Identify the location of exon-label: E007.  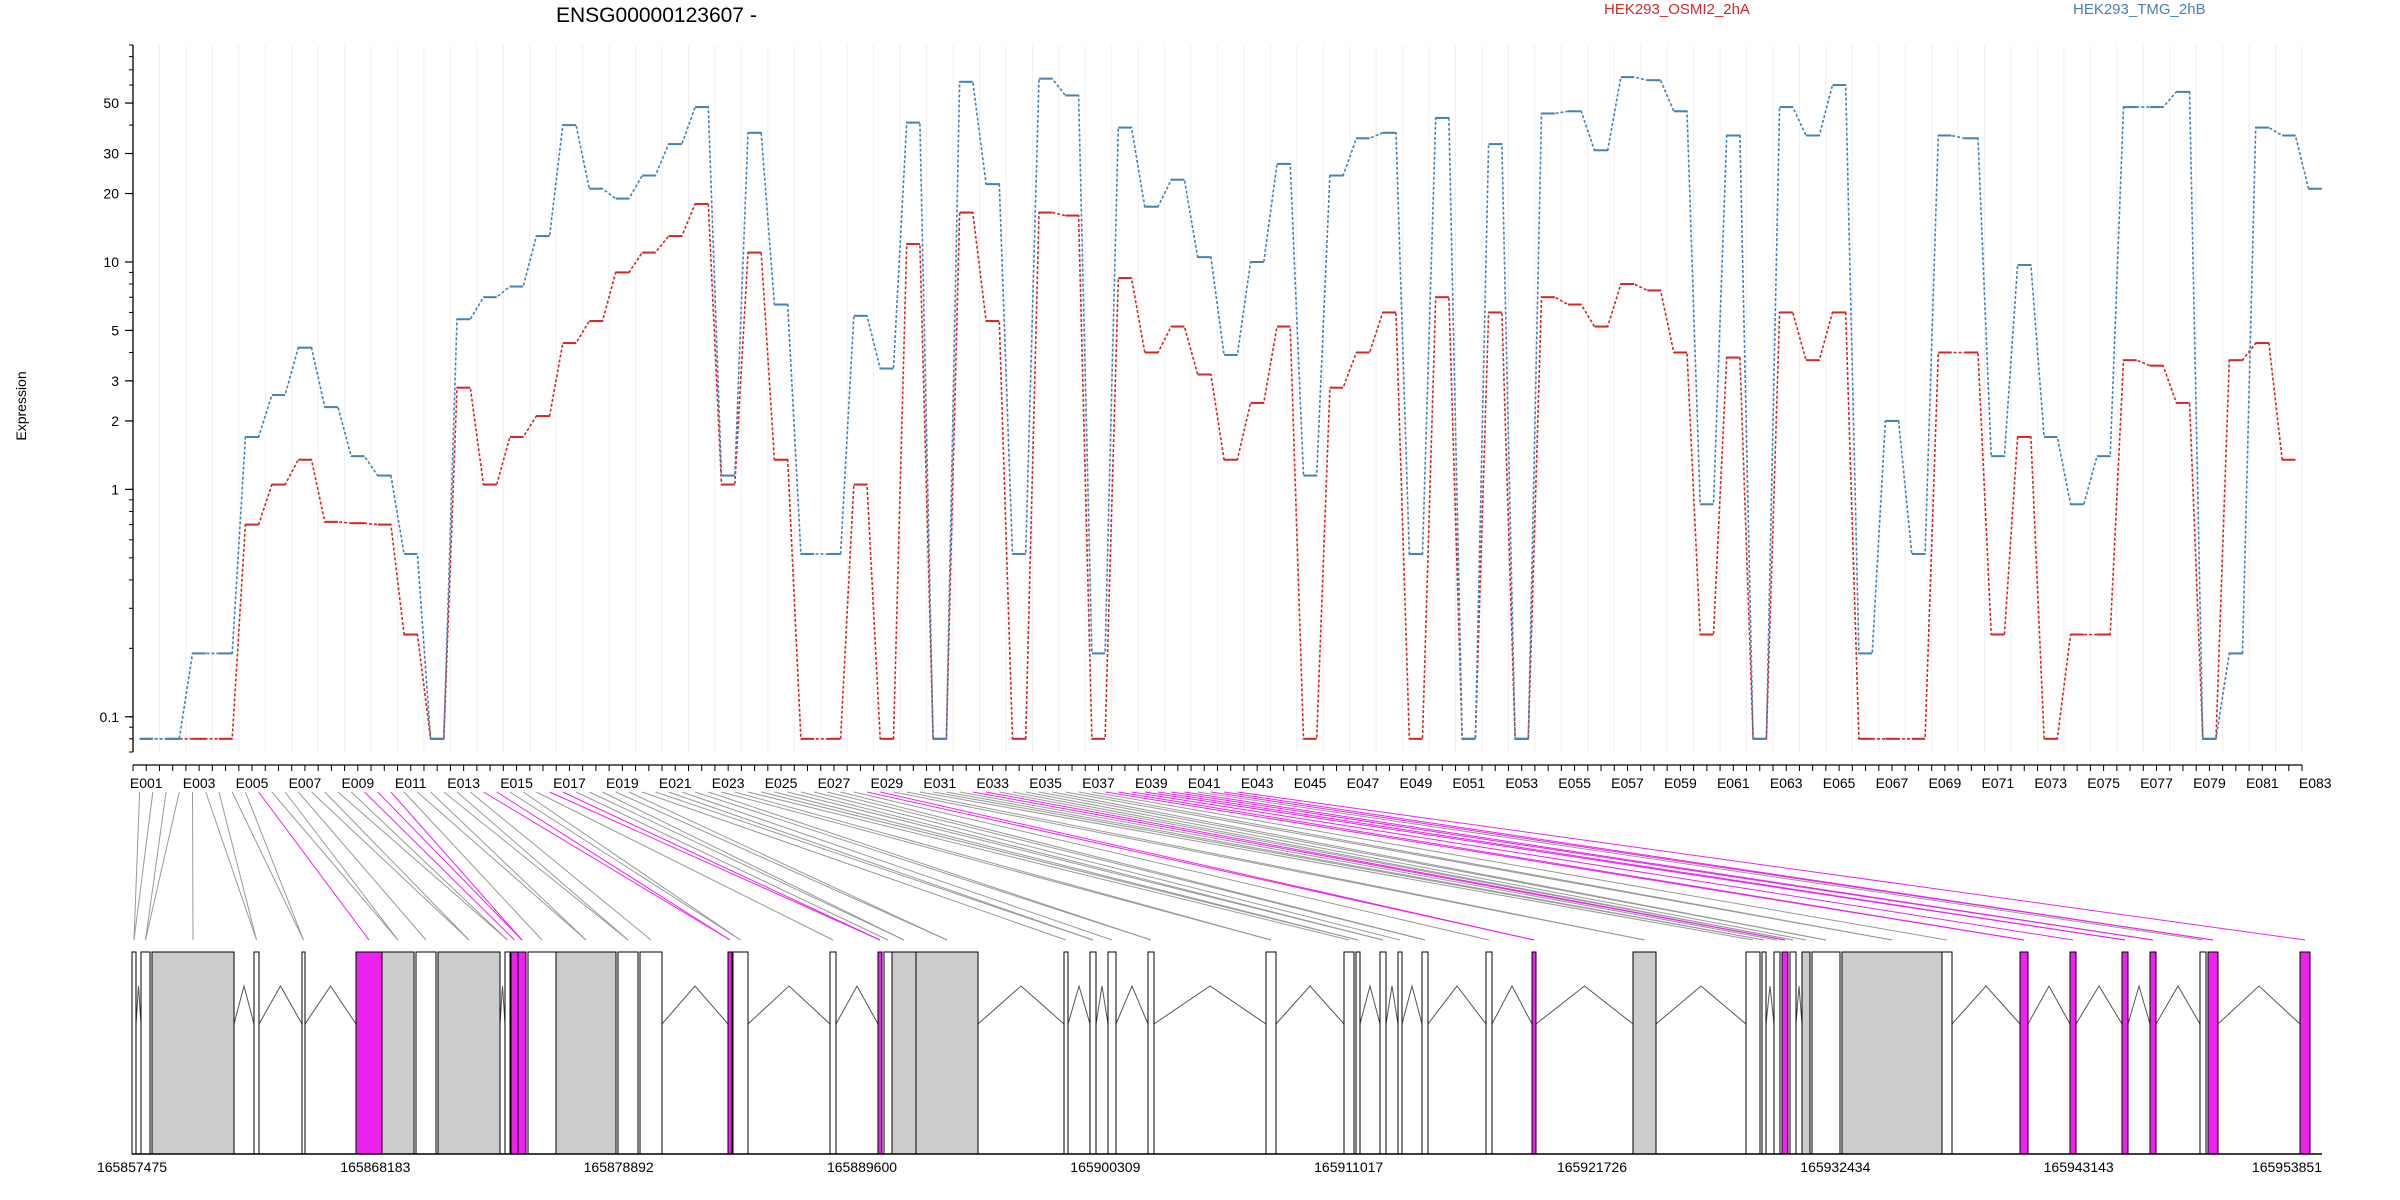
(305, 783).